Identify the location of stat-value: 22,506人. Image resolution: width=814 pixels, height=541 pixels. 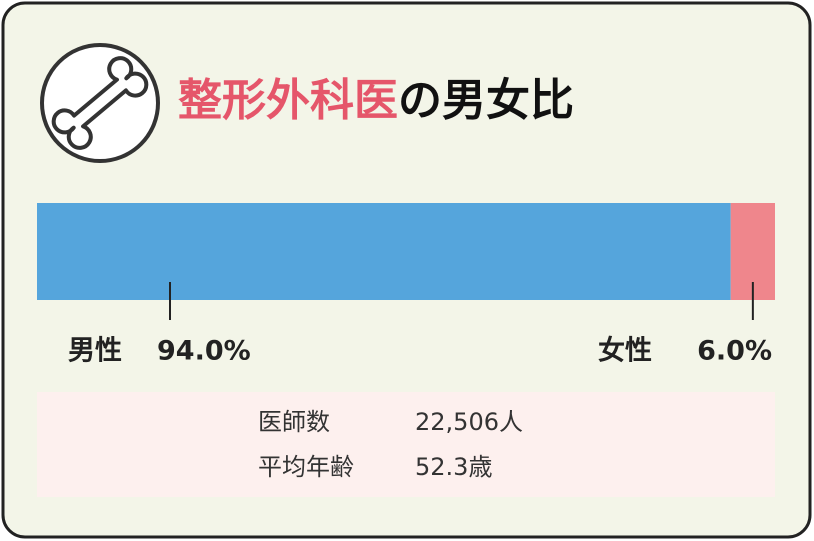
(469, 422).